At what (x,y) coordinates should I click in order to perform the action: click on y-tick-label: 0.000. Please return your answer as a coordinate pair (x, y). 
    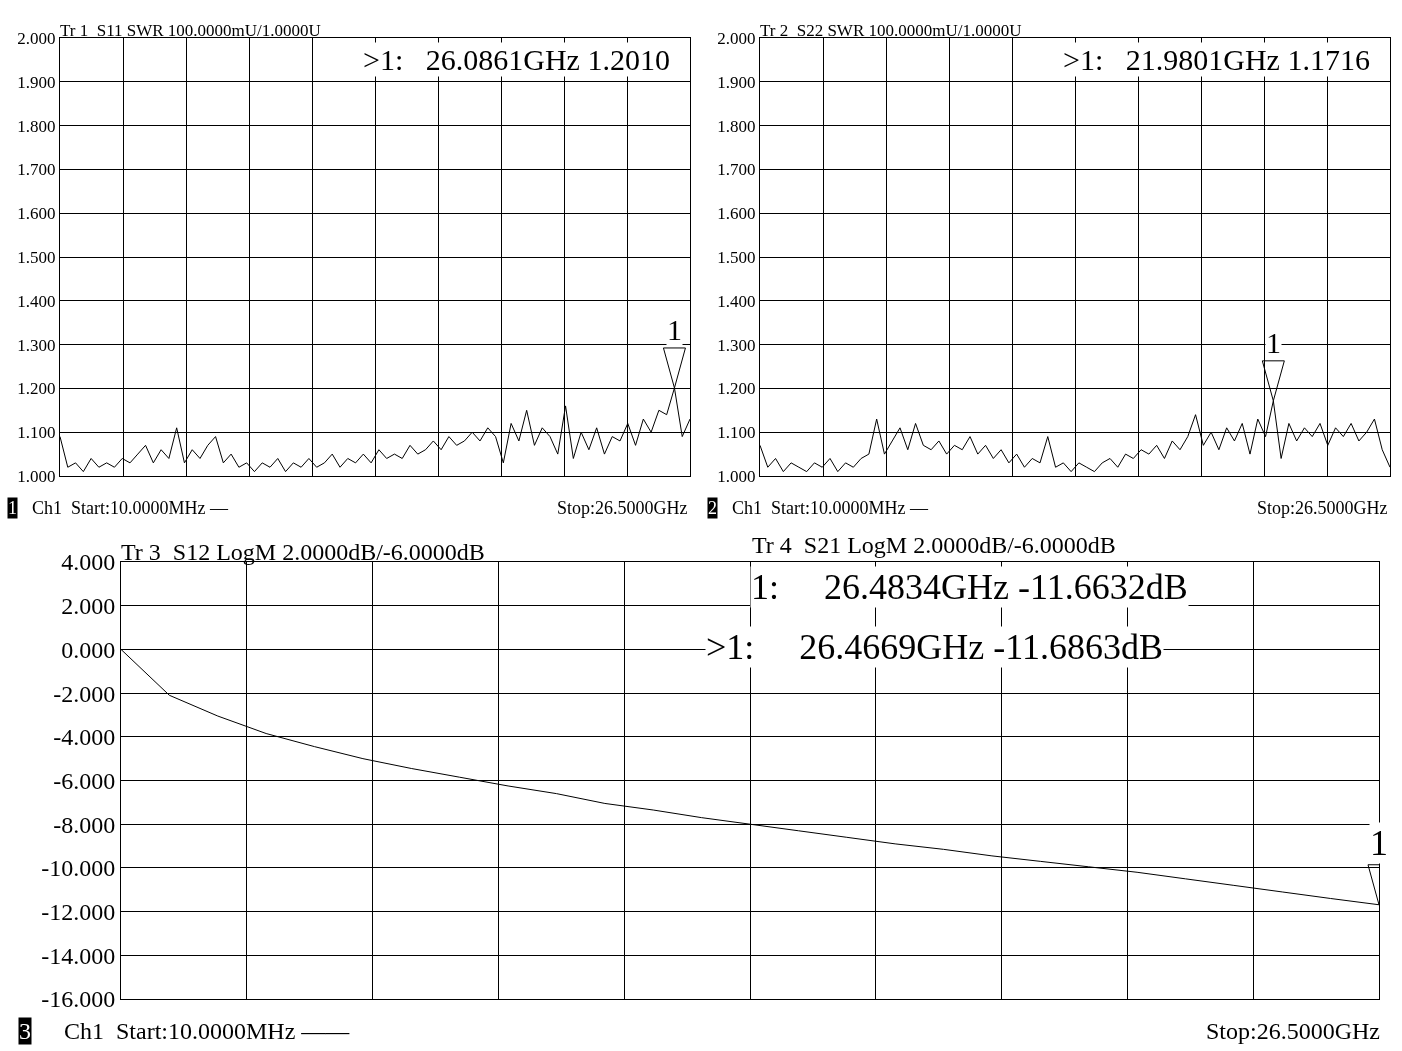
    Looking at the image, I should click on (88, 649).